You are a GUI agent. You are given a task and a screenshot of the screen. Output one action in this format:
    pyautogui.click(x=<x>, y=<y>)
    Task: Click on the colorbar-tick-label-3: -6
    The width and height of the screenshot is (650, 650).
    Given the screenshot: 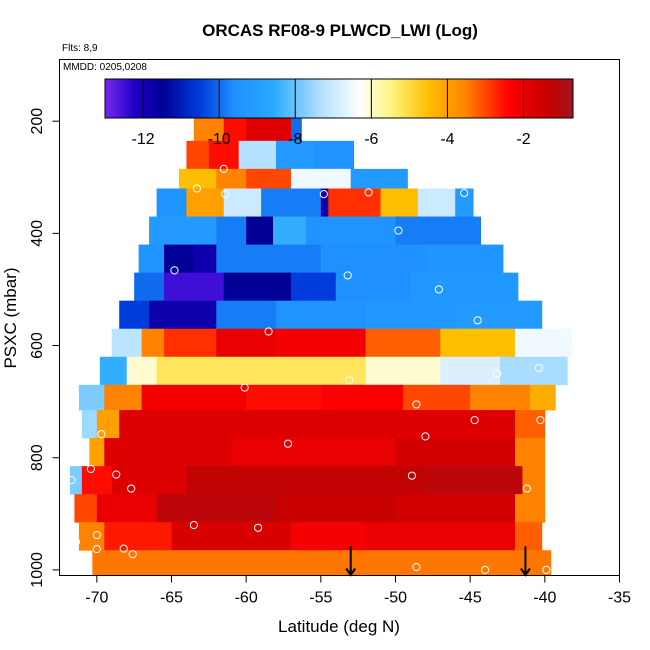 What is the action you would take?
    pyautogui.click(x=371, y=139)
    